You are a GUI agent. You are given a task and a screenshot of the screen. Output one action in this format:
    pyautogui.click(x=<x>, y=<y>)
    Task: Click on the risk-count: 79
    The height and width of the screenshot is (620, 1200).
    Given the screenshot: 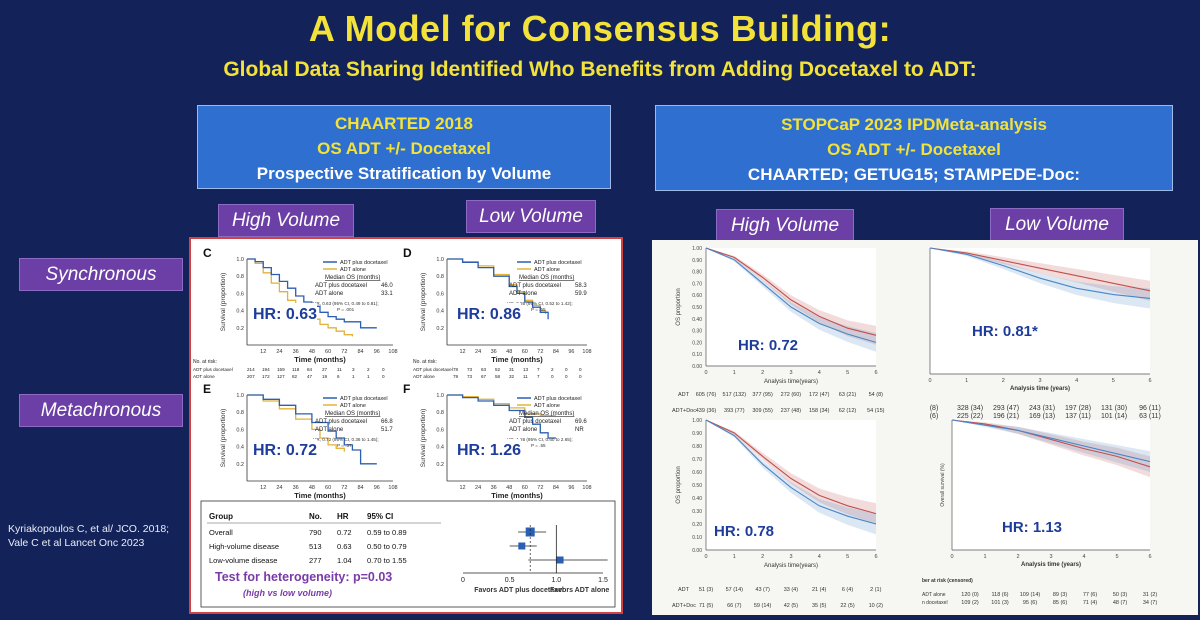 What is the action you would take?
    pyautogui.click(x=456, y=376)
    